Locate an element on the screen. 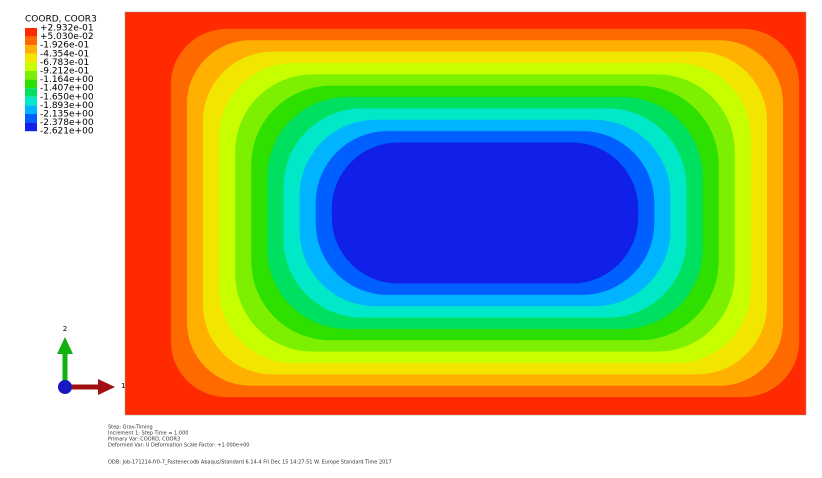  footer-line: Primary Var: COORD, COOR3 is located at coordinates (144, 440).